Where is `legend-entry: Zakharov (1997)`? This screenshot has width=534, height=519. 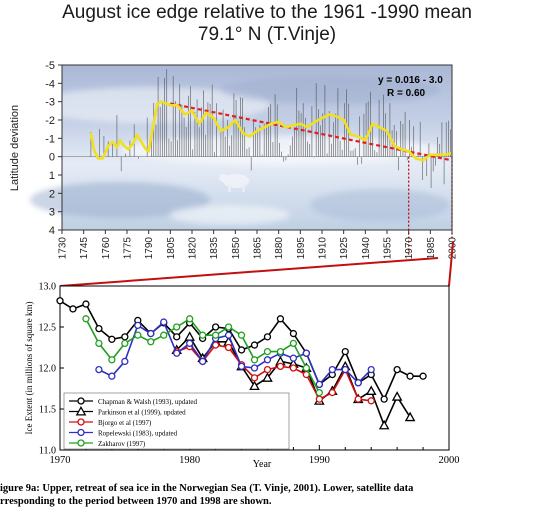
legend-entry: Zakharov (1997) is located at coordinates (107, 443).